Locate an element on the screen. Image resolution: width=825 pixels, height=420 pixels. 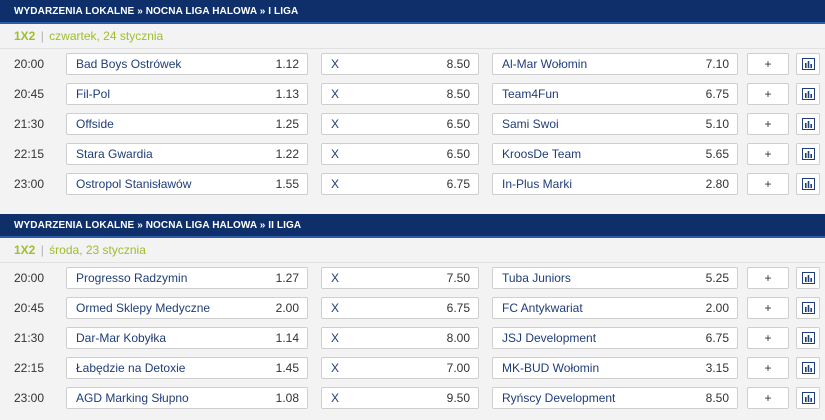
away-team-name: Ryńscy Development is located at coordinates (559, 398).